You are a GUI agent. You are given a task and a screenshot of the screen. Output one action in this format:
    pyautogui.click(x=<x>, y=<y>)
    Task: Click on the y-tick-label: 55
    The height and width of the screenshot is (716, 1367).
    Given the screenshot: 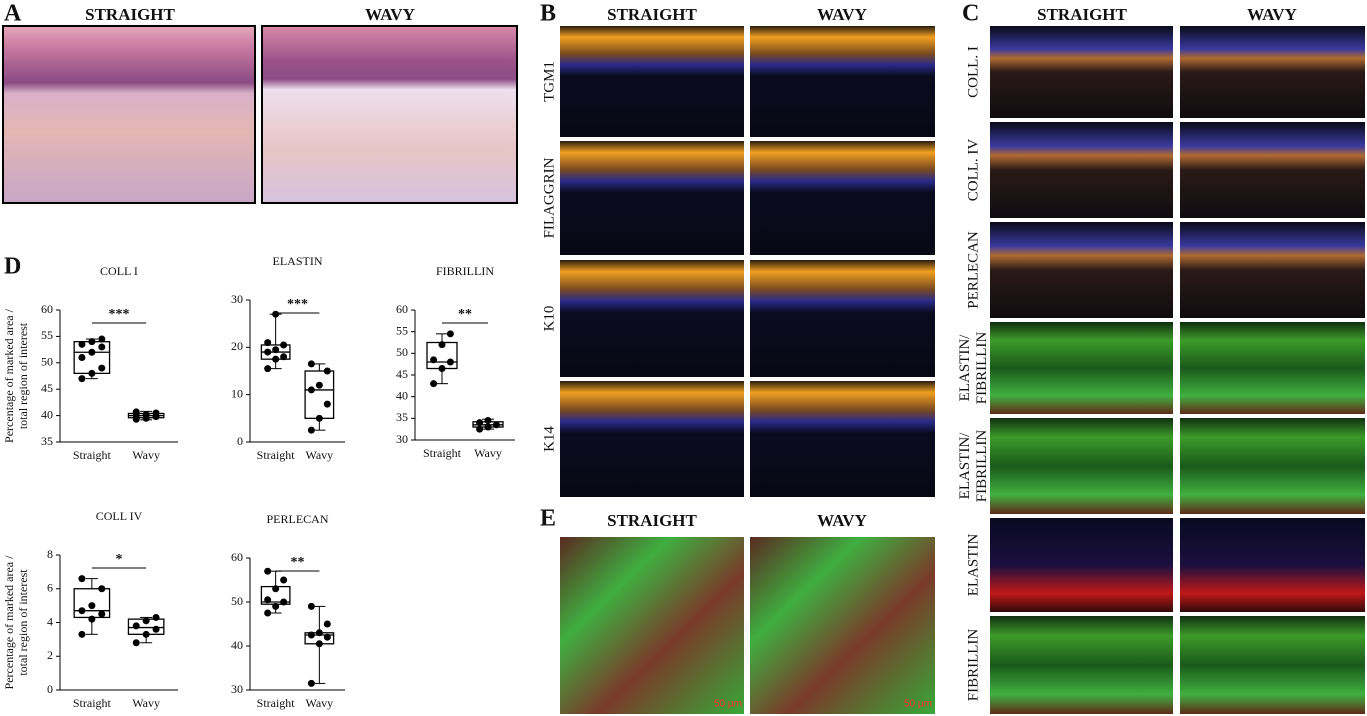 What is the action you would take?
    pyautogui.click(x=402, y=330)
    